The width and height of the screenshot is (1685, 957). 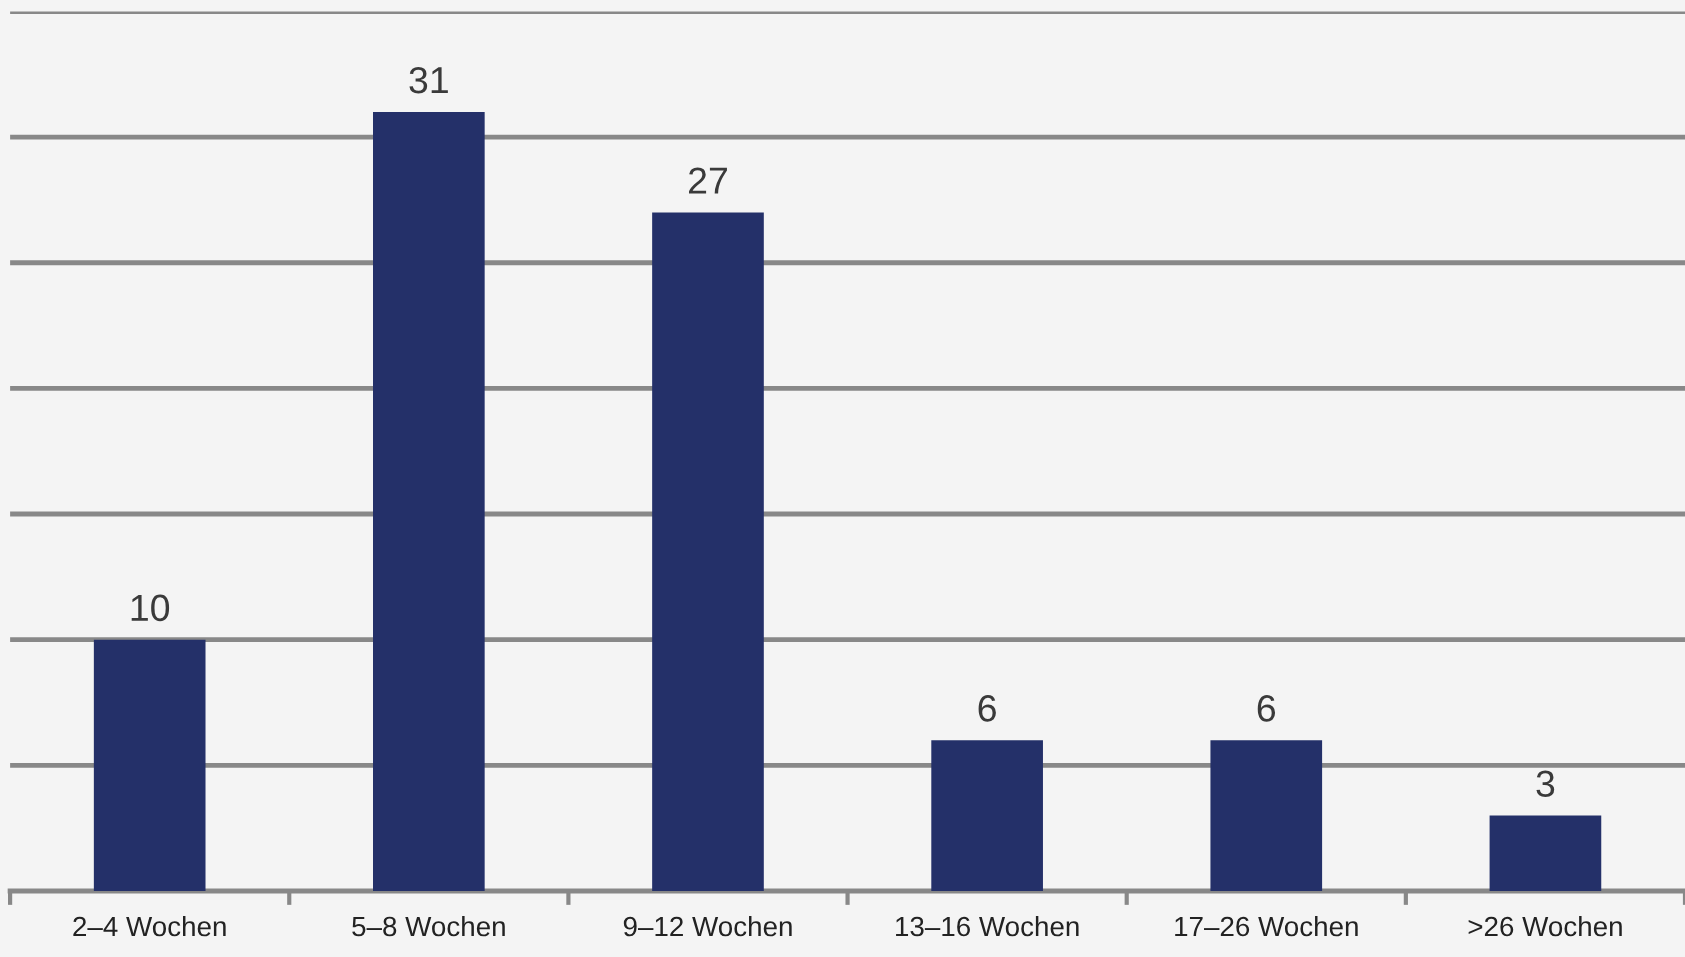 I want to click on data-label: 27, so click(x=708, y=180).